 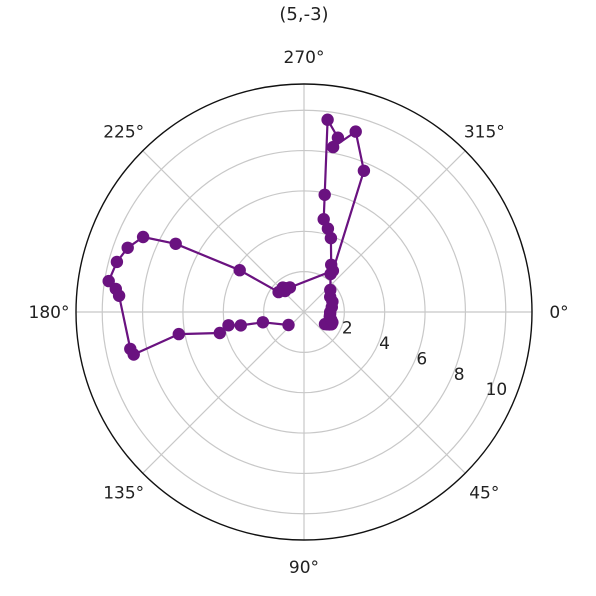 What do you see at coordinates (459, 375) in the screenshot?
I see `r-tick-label: 8` at bounding box center [459, 375].